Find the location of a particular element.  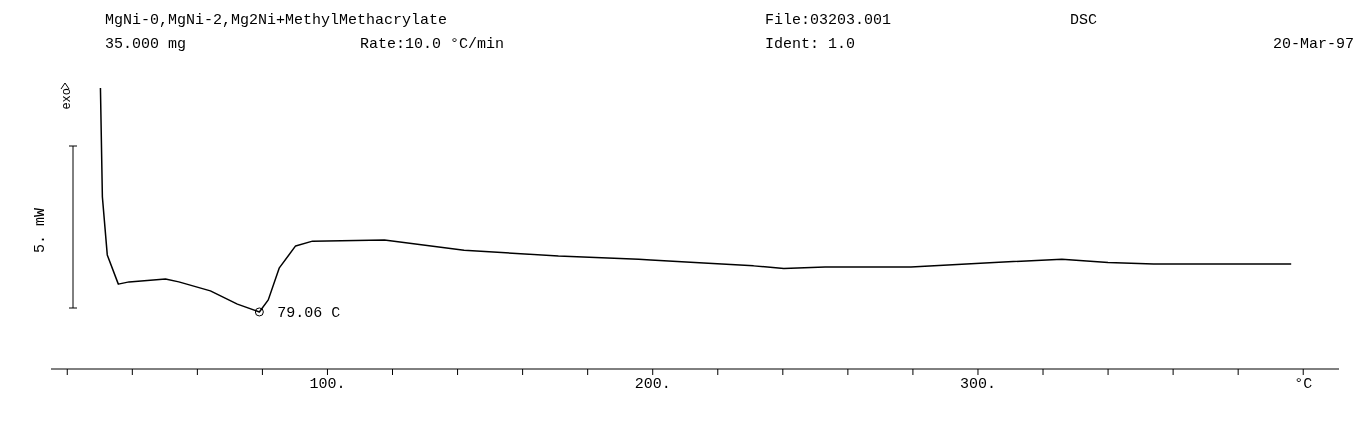

text: DSC is located at coordinates (1084, 20).